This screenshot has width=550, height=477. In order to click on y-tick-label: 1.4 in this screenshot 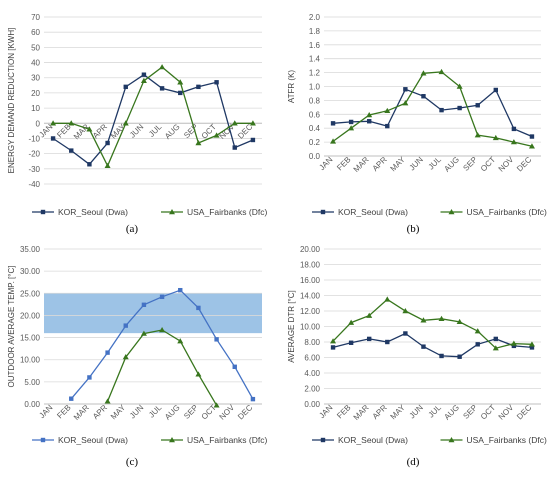, I will do `click(315, 59)`.